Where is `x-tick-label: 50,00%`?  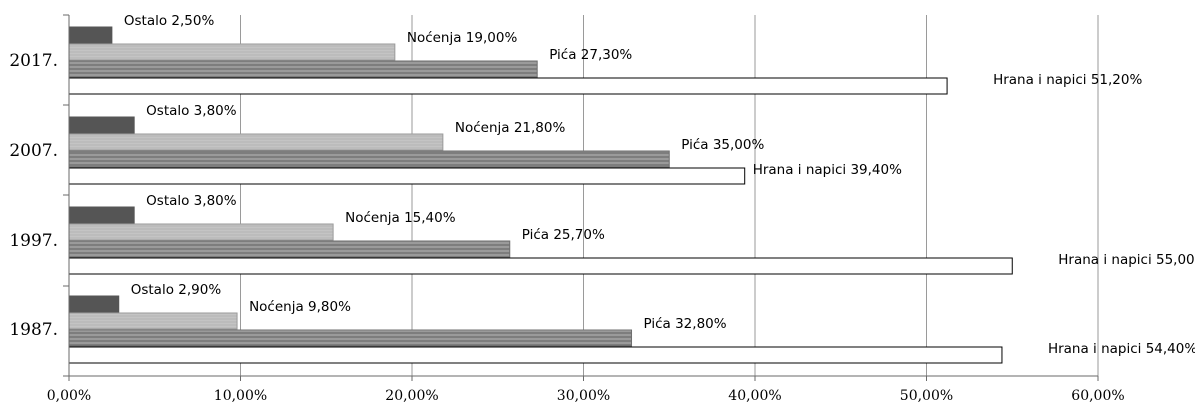 x-tick-label: 50,00% is located at coordinates (926, 396).